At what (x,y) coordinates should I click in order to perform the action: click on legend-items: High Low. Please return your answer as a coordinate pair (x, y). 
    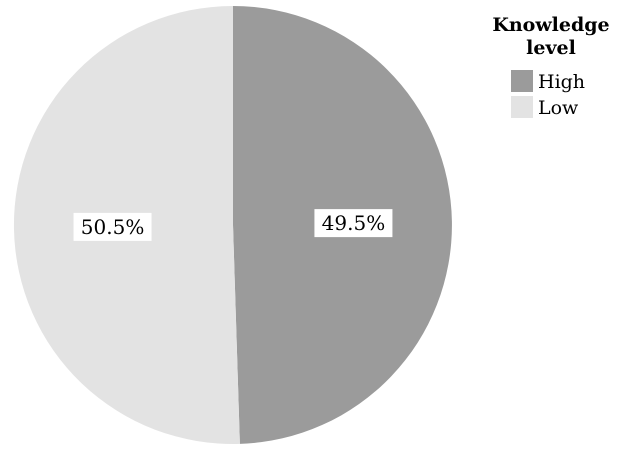
    Looking at the image, I should click on (548, 94).